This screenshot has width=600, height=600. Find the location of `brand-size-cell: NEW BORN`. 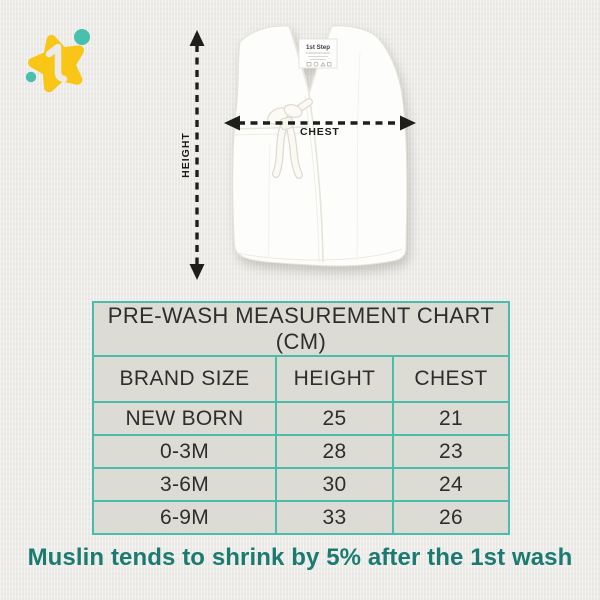

brand-size-cell: NEW BORN is located at coordinates (184, 418).